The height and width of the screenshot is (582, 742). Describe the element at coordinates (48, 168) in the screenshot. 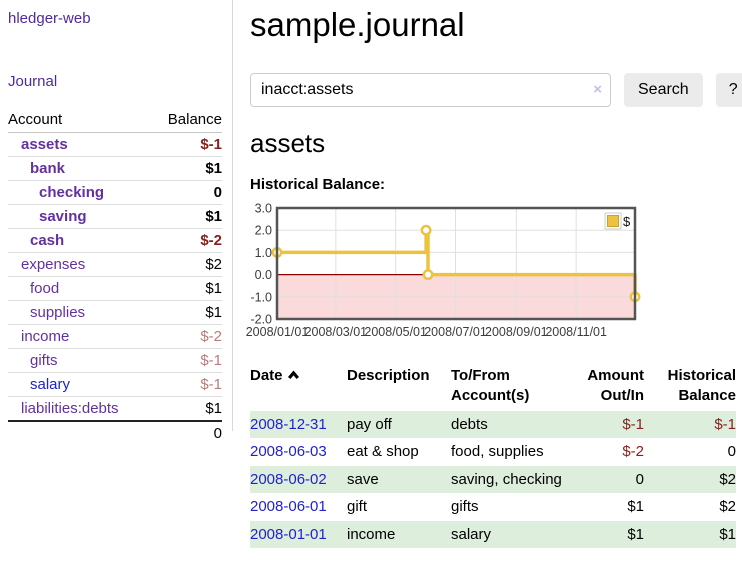

I see `account-link: bank` at that location.